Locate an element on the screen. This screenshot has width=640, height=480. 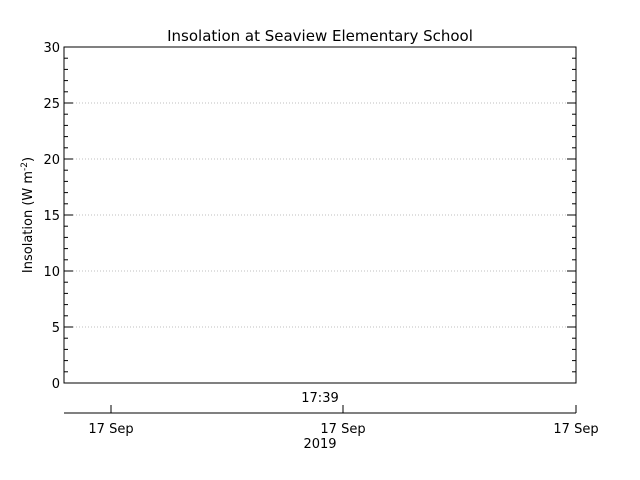
y-axis-label-main: Insolation (W m is located at coordinates (28, 222).